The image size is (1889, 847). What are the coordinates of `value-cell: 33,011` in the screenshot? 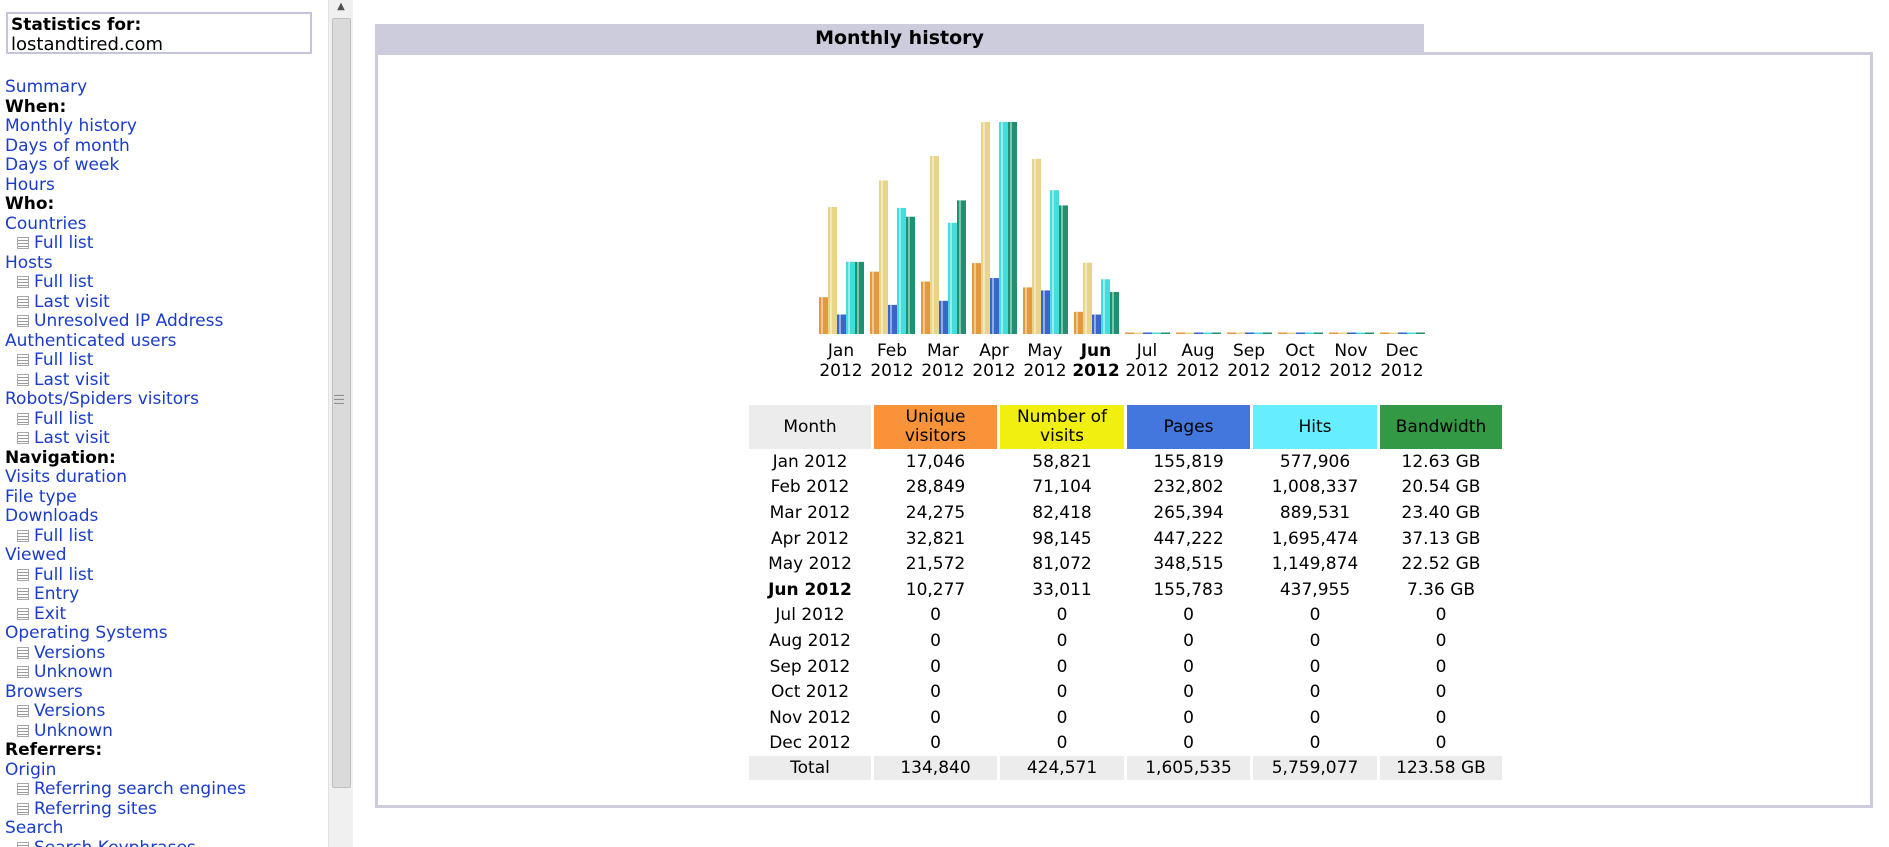 It's located at (1062, 589).